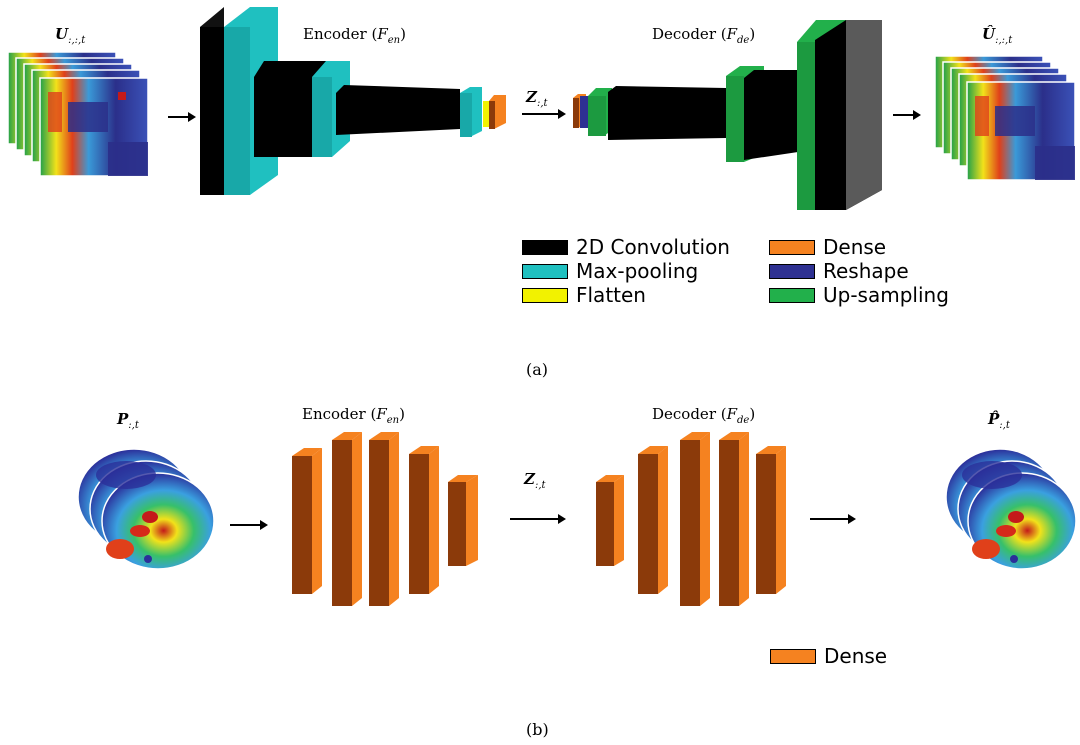 Image resolution: width=1080 pixels, height=745 pixels. Describe the element at coordinates (537, 98) in the screenshot. I see `latent-label-a: Z:,t` at that location.